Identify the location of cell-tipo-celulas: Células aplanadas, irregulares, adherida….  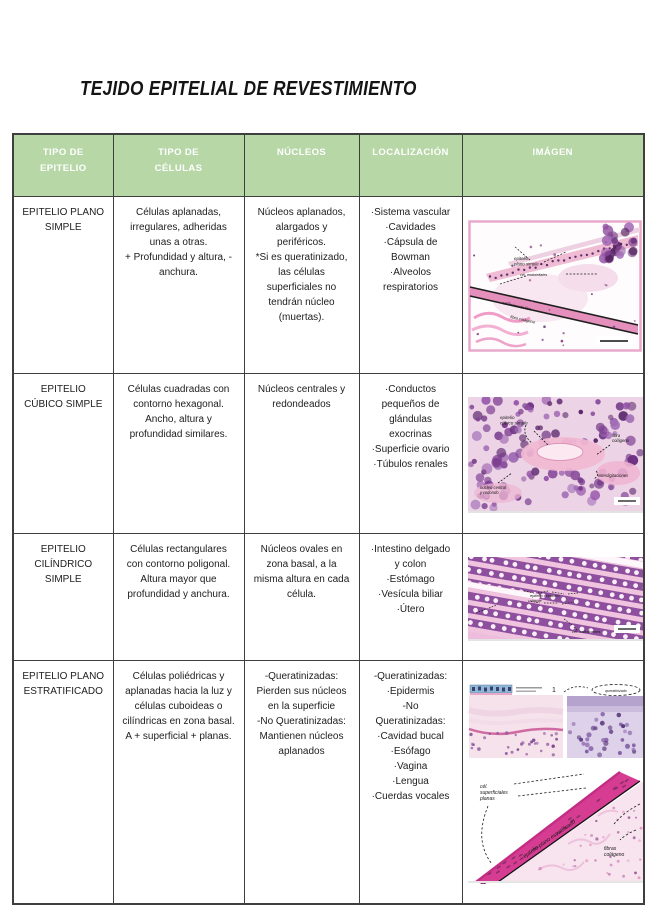
(178, 285).